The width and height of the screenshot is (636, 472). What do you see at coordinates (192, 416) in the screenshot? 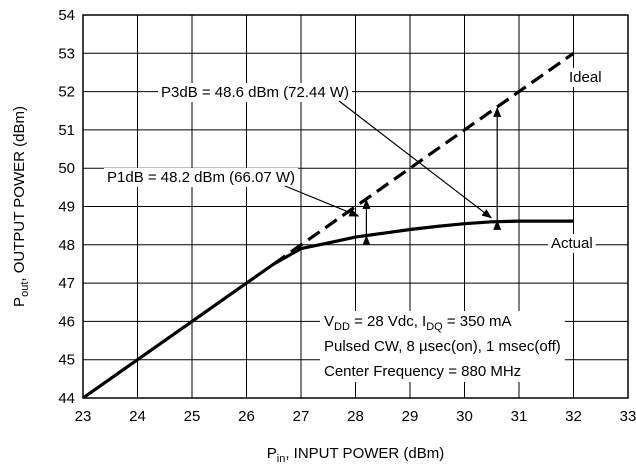
I see `x-tick-label: 25` at bounding box center [192, 416].